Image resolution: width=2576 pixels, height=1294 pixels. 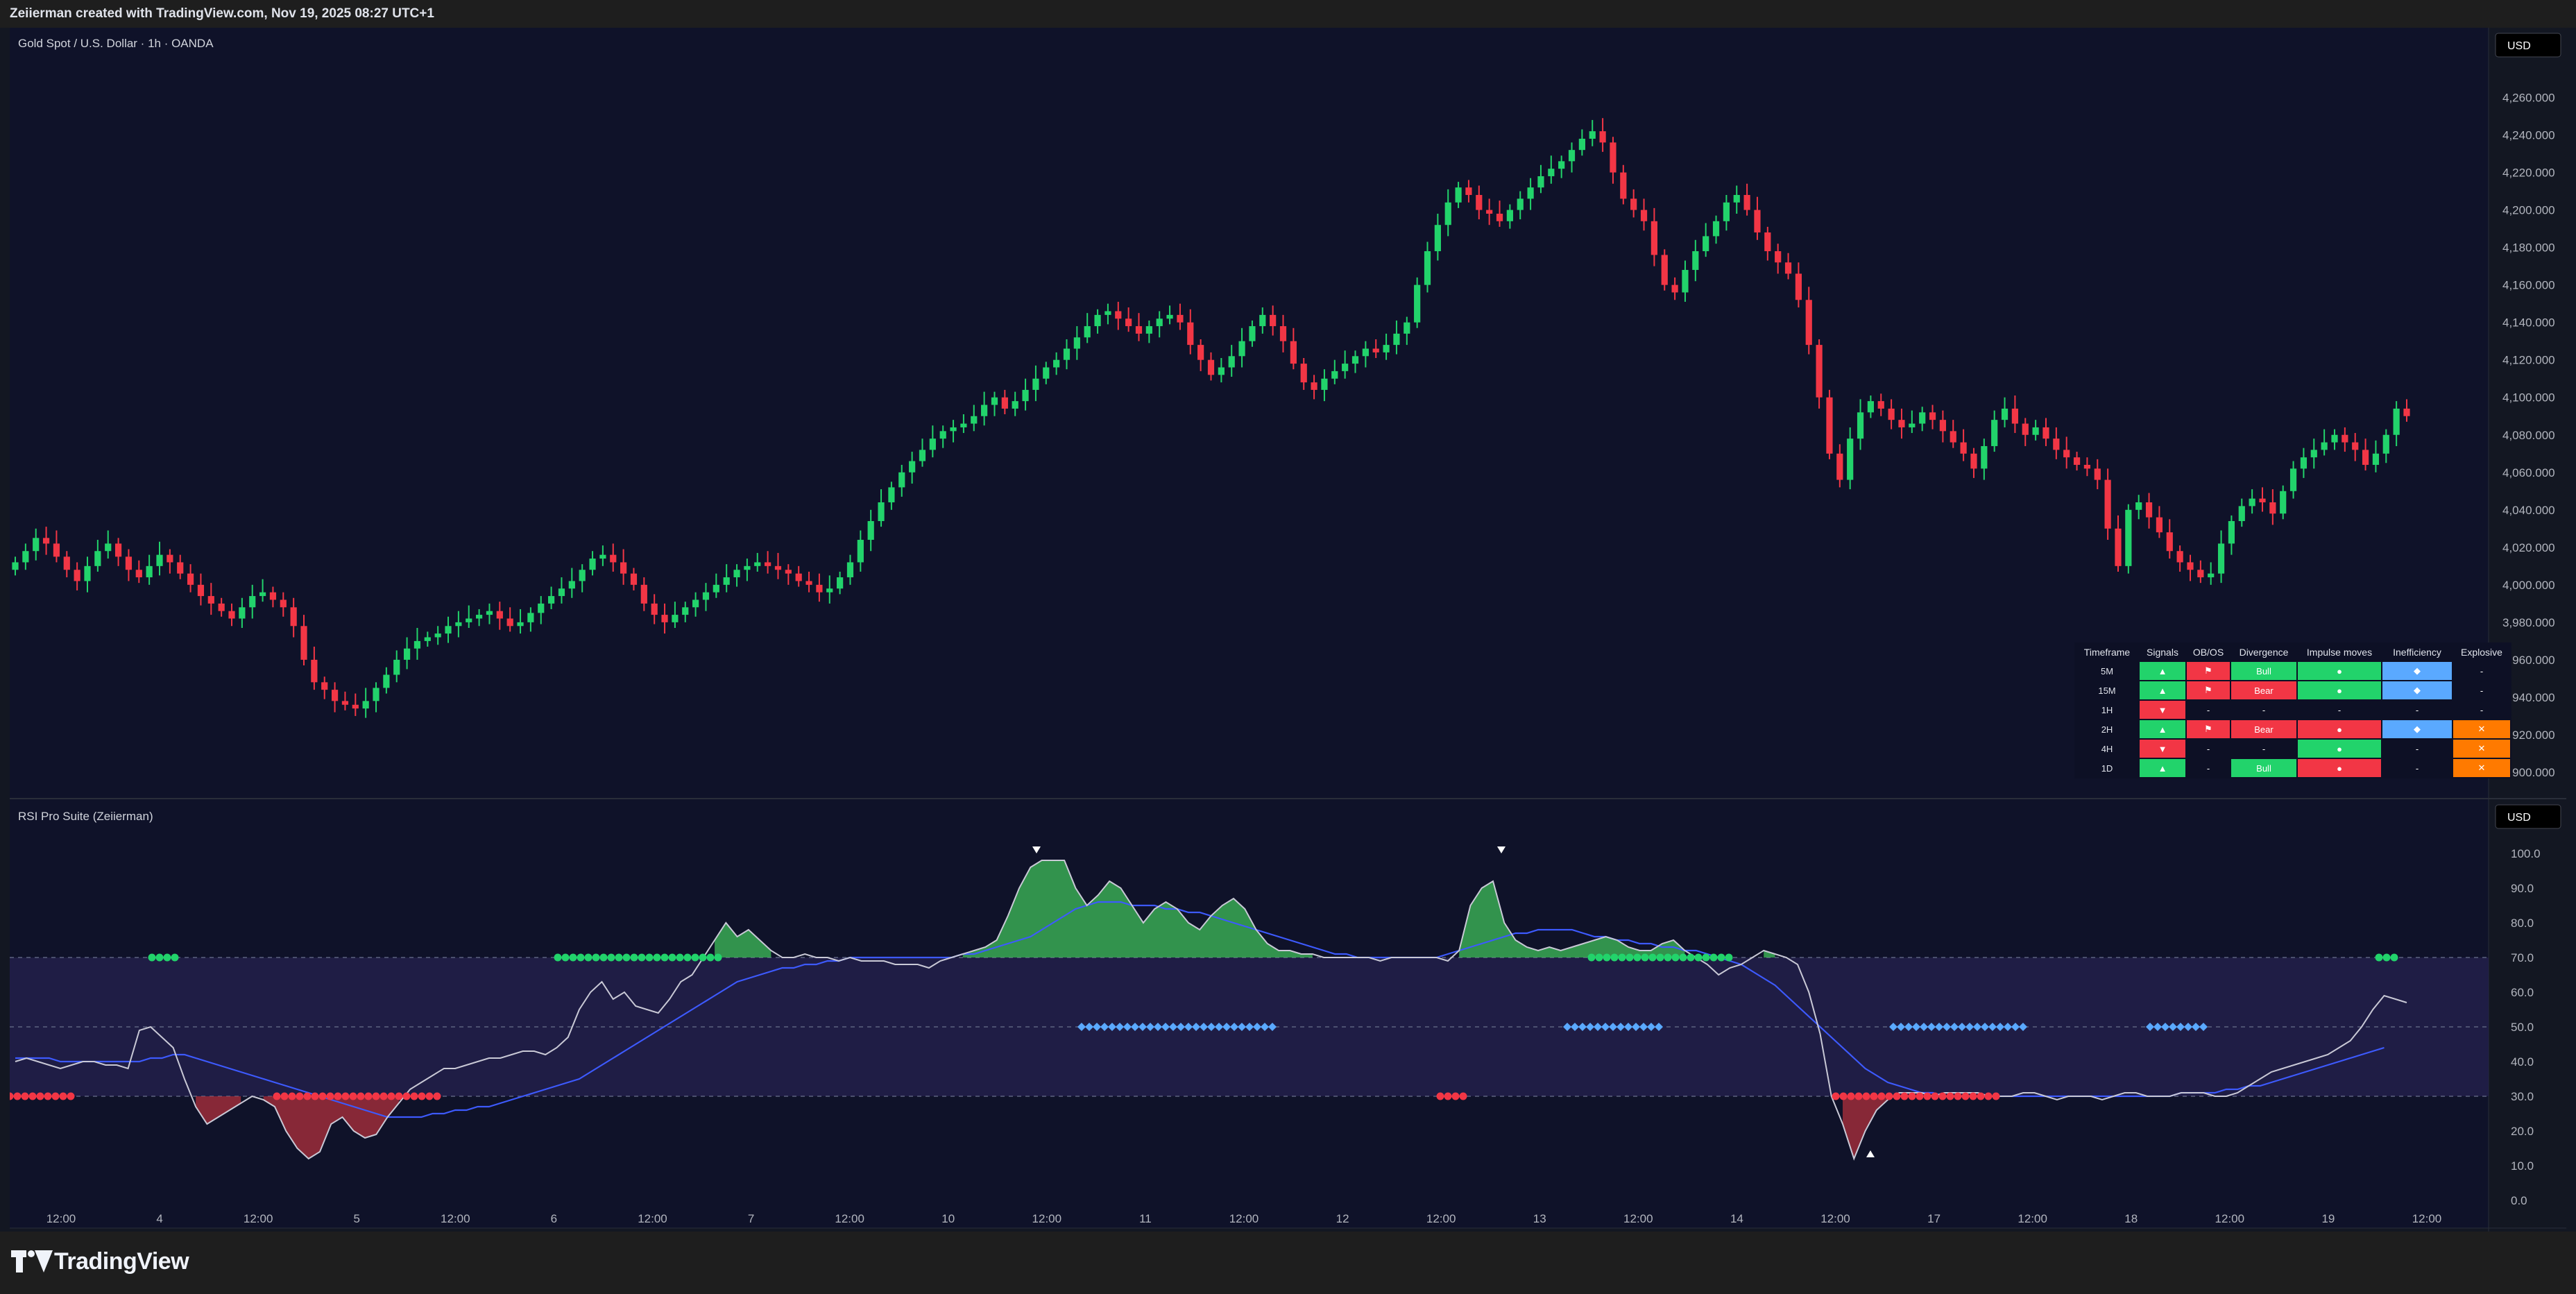 What do you see at coordinates (2527, 630) in the screenshot?
I see `price-axis-bg` at bounding box center [2527, 630].